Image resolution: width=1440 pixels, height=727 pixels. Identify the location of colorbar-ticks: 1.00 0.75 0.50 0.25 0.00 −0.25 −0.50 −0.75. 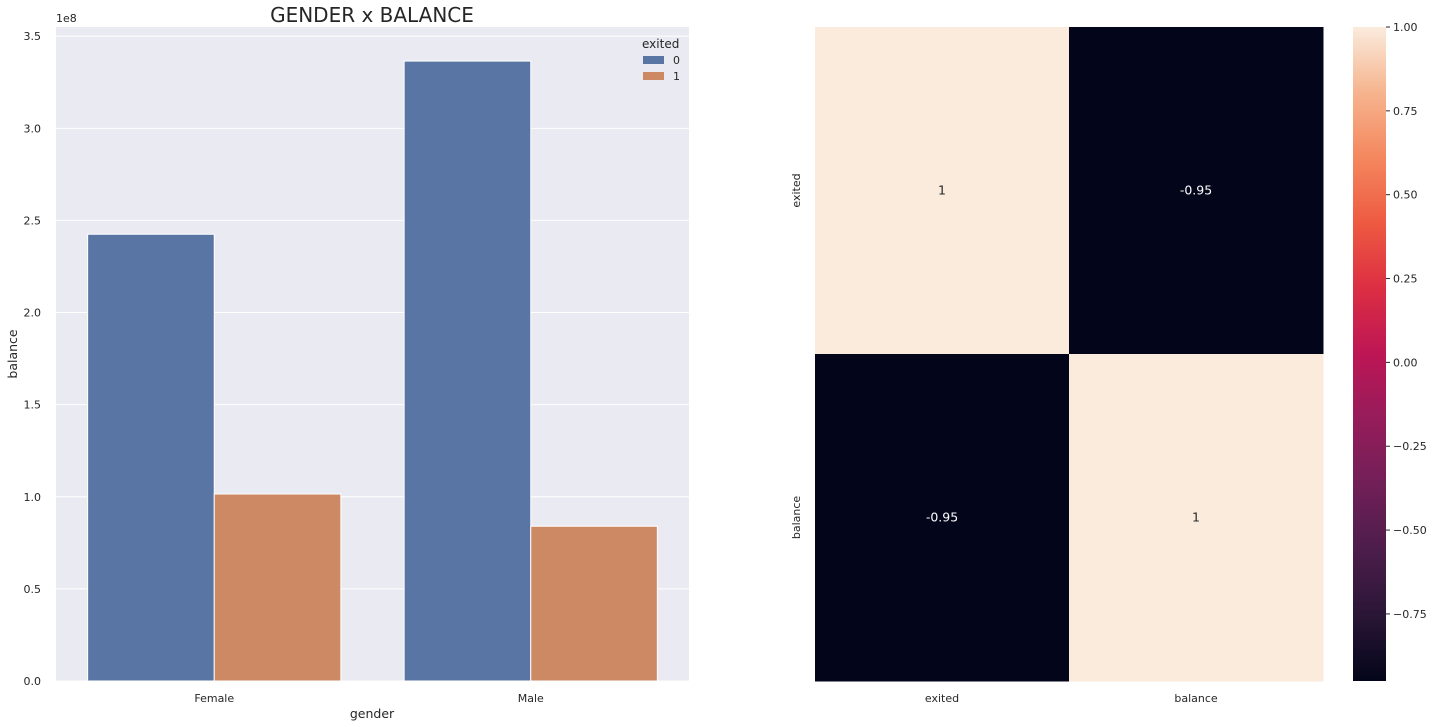
(1406, 321).